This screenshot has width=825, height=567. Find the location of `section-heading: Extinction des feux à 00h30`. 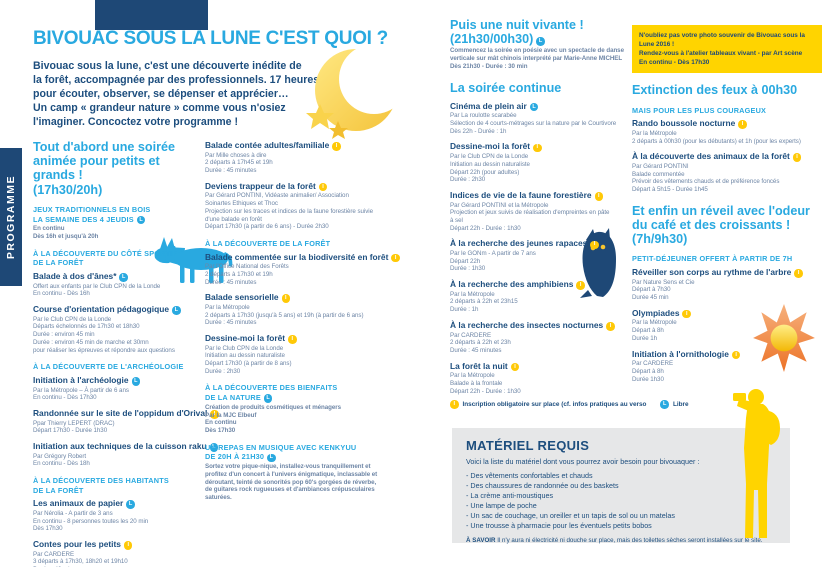

section-heading: Extinction des feux à 00h30 is located at coordinates (727, 90).